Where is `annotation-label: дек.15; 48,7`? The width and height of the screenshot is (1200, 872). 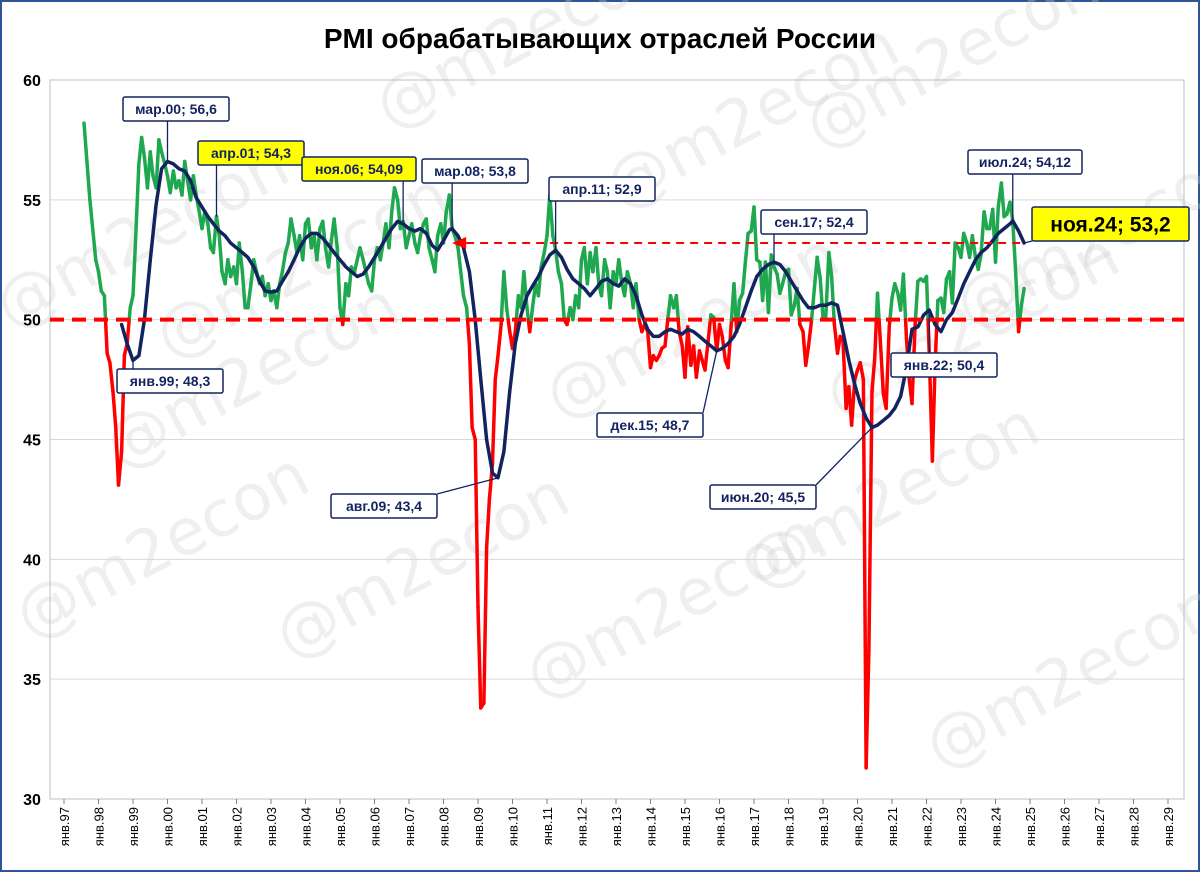 annotation-label: дек.15; 48,7 is located at coordinates (650, 425).